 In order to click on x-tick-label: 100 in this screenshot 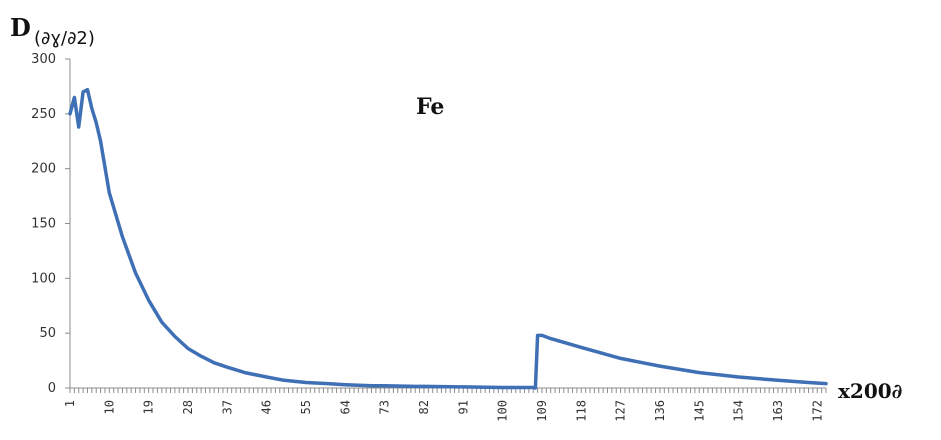, I will do `click(503, 411)`.